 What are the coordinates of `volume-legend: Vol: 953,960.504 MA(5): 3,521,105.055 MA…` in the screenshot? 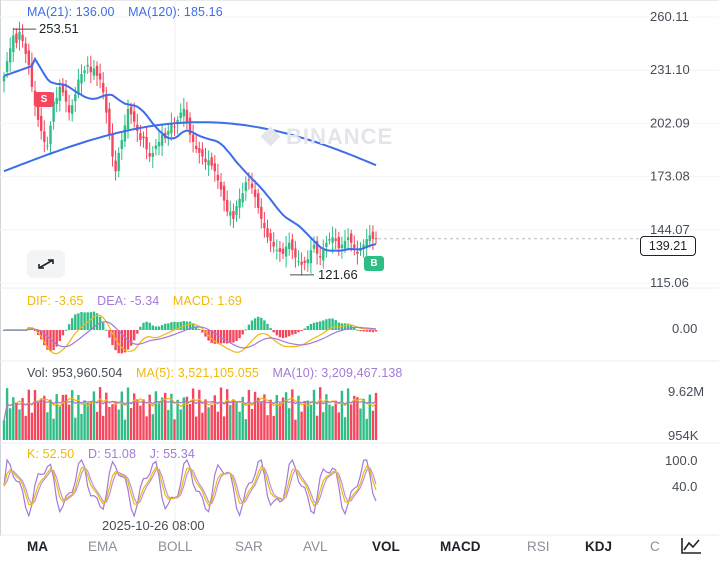 It's located at (219, 373).